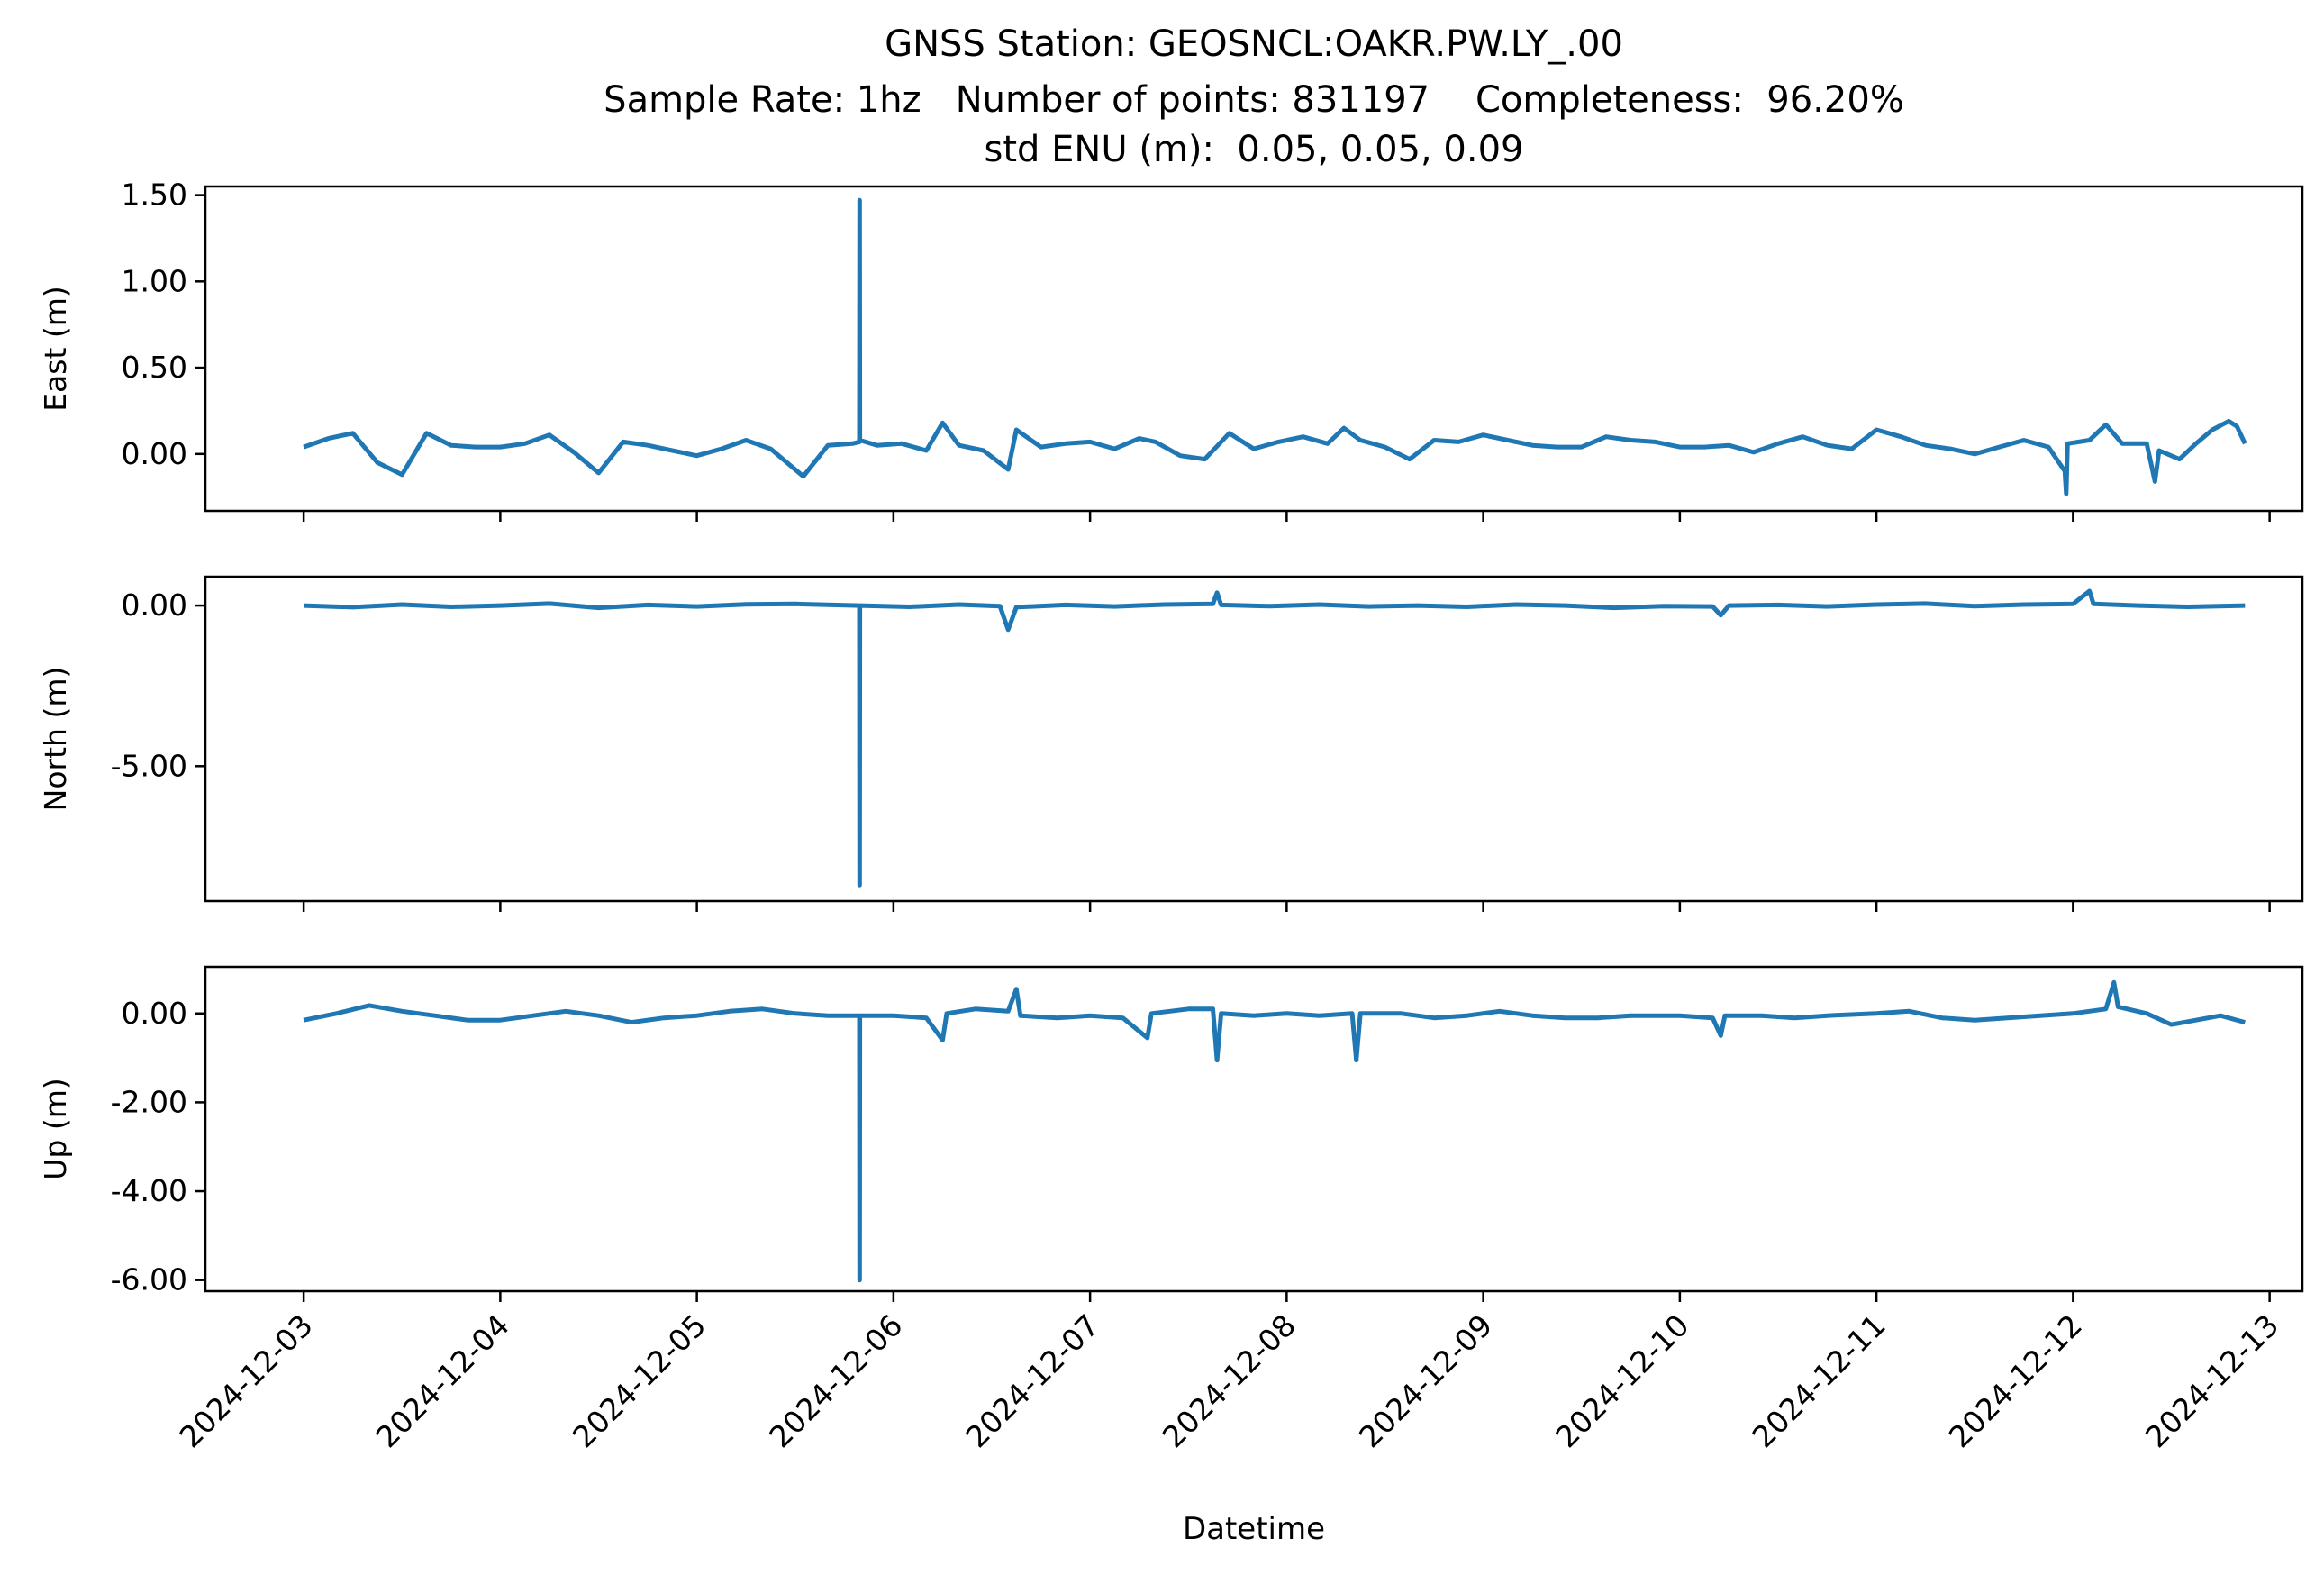 The width and height of the screenshot is (2324, 1575). Describe the element at coordinates (149, 1190) in the screenshot. I see `up-ytick-label: -4.00` at that location.